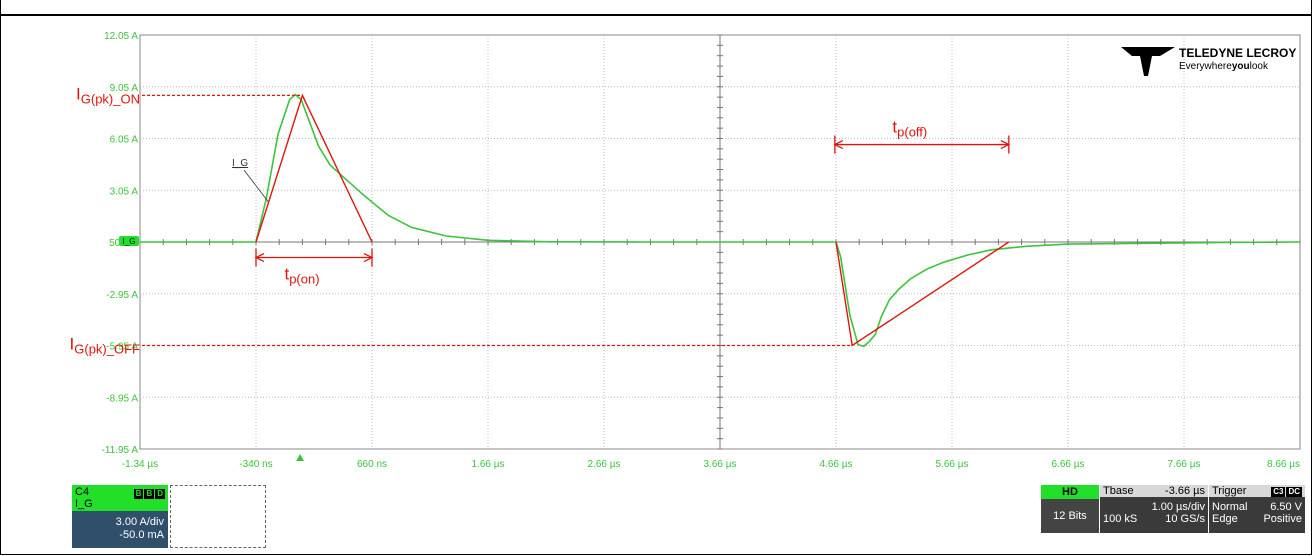 The image size is (1312, 556). What do you see at coordinates (1283, 464) in the screenshot?
I see `x-tick-label: 8.66 µs` at bounding box center [1283, 464].